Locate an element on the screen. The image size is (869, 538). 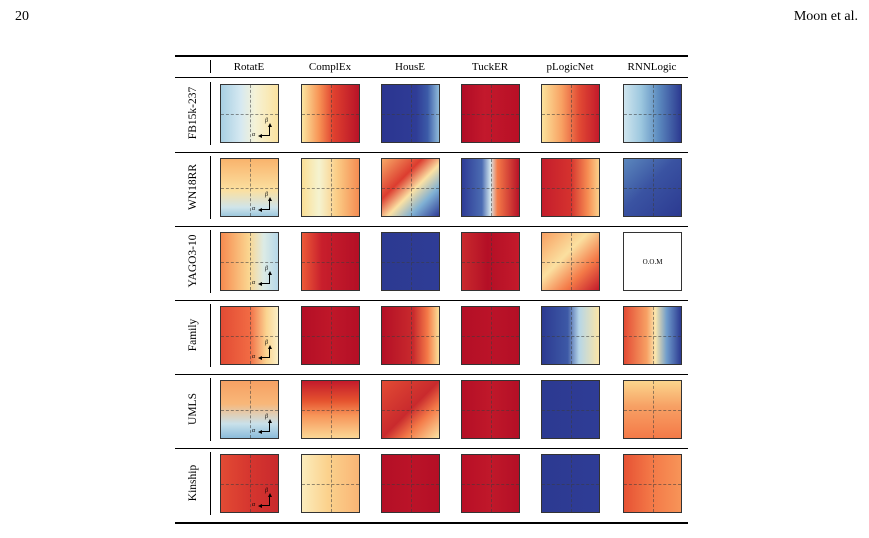
heatmap-panel-family-rnnlogic is located at coordinates (652, 335).